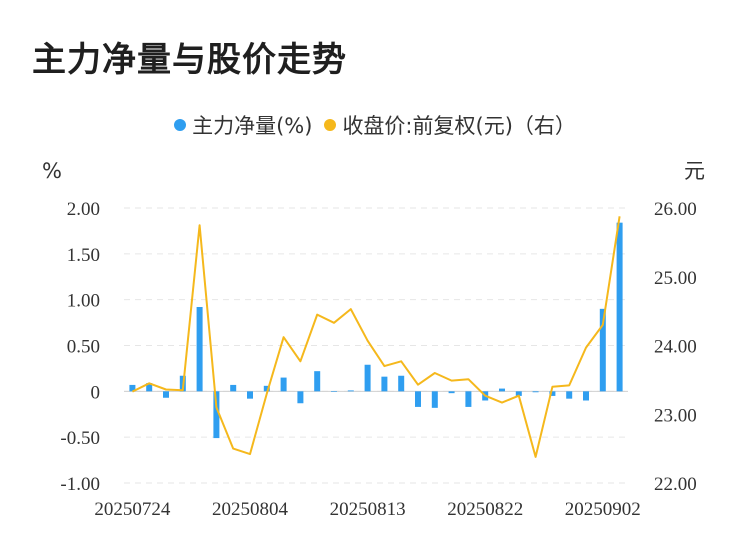 This screenshot has width=750, height=558. I want to click on legend-item-close-price: 收盘价:前复权(元)（右）, so click(450, 125).